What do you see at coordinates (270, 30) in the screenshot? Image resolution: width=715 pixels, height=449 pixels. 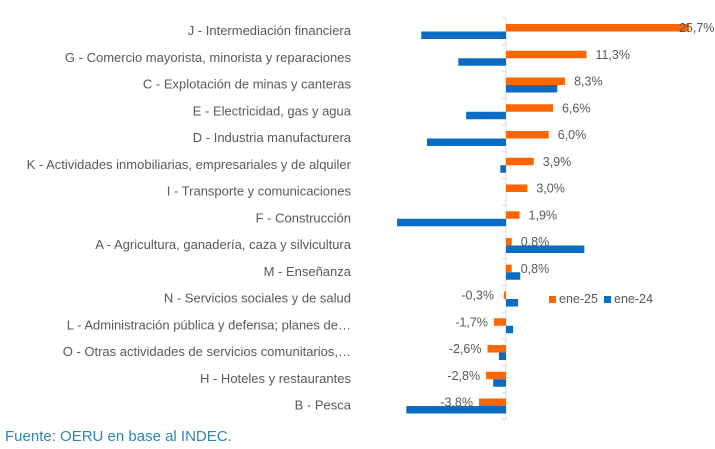 I see `category-label: J - Intermediación financiera` at bounding box center [270, 30].